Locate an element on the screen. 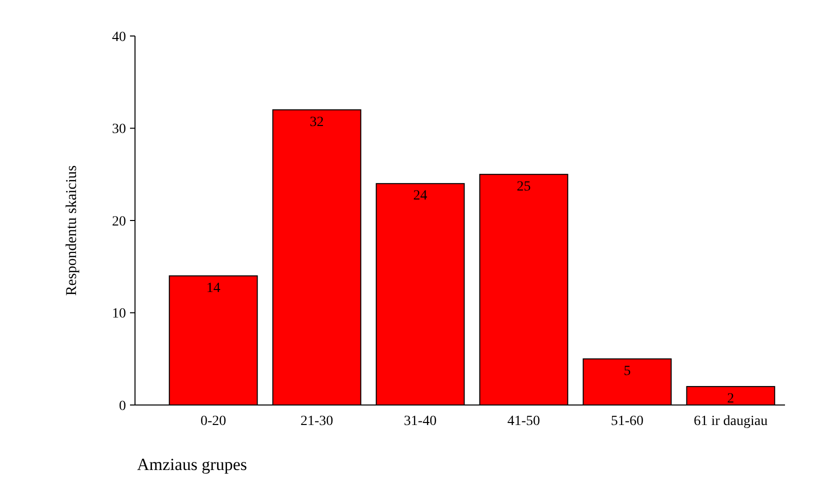 Image resolution: width=835 pixels, height=478 pixels. x-tick-label: 51-60 is located at coordinates (627, 421).